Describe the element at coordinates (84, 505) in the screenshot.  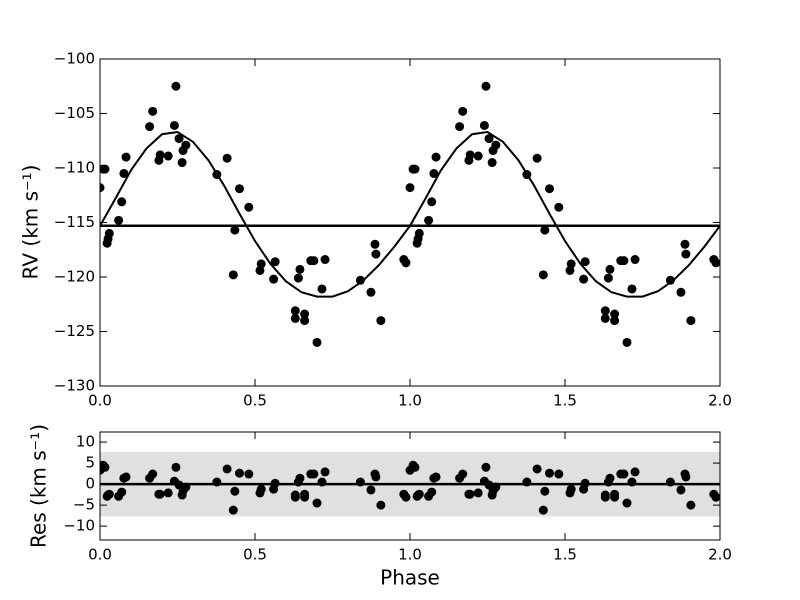
I see `y-tick-label: −5` at that location.